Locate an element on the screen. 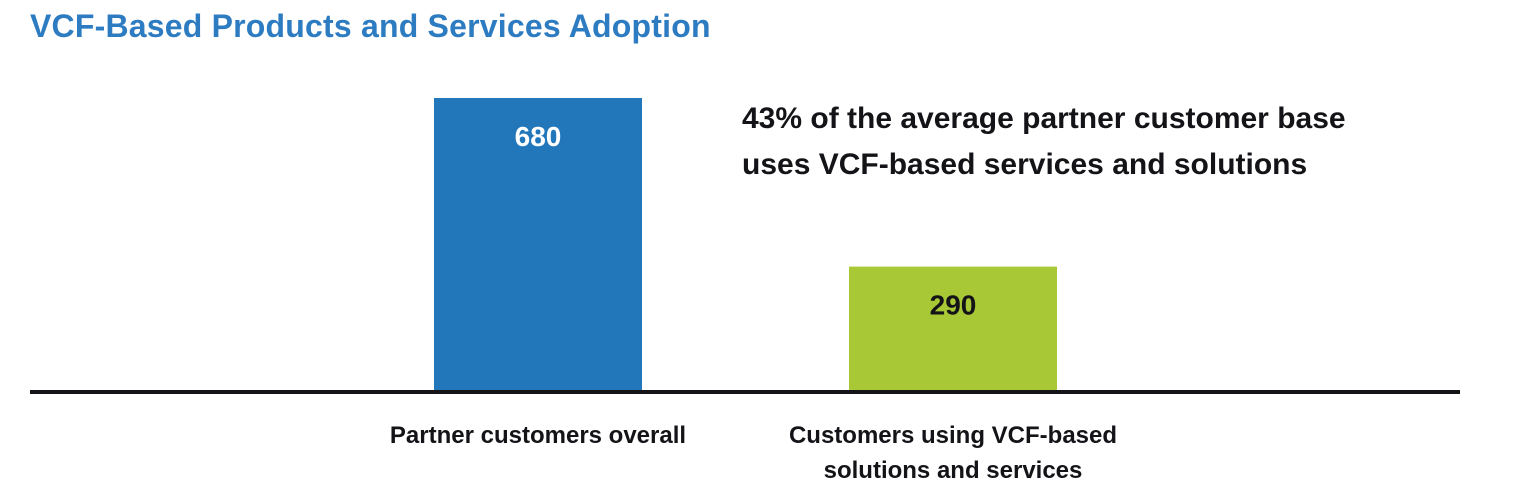 Image resolution: width=1526 pixels, height=498 pixels. bar-value-label-1: 680 is located at coordinates (538, 136).